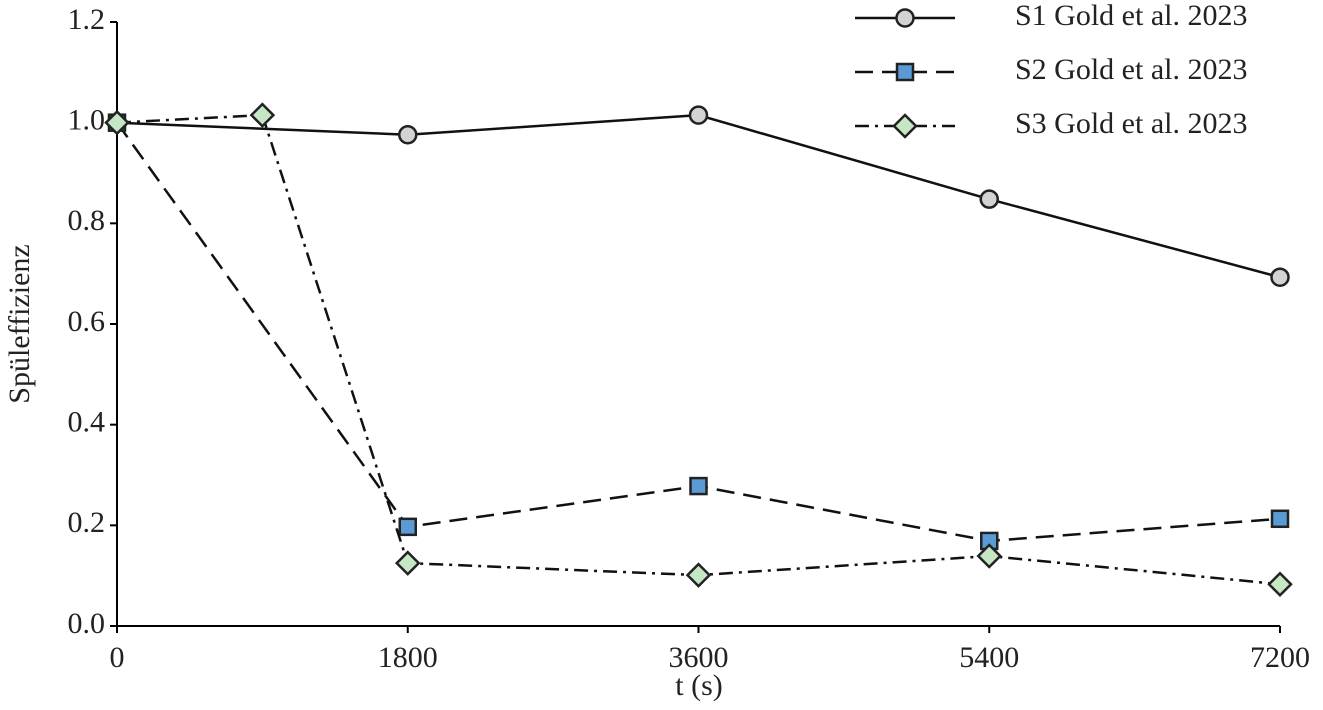  What do you see at coordinates (87, 623) in the screenshot?
I see `y-tick-label: 0.0` at bounding box center [87, 623].